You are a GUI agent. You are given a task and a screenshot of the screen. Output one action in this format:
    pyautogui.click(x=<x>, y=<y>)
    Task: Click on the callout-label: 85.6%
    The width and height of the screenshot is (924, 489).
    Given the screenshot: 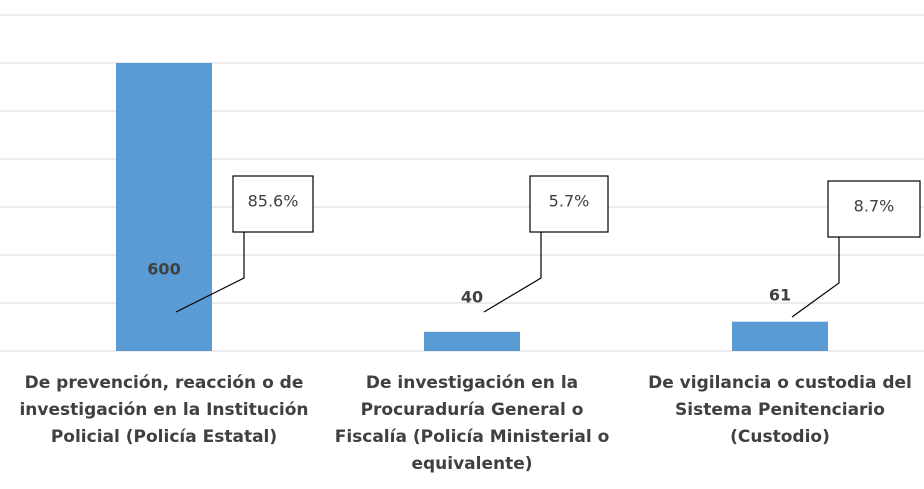 What is the action you would take?
    pyautogui.click(x=273, y=201)
    